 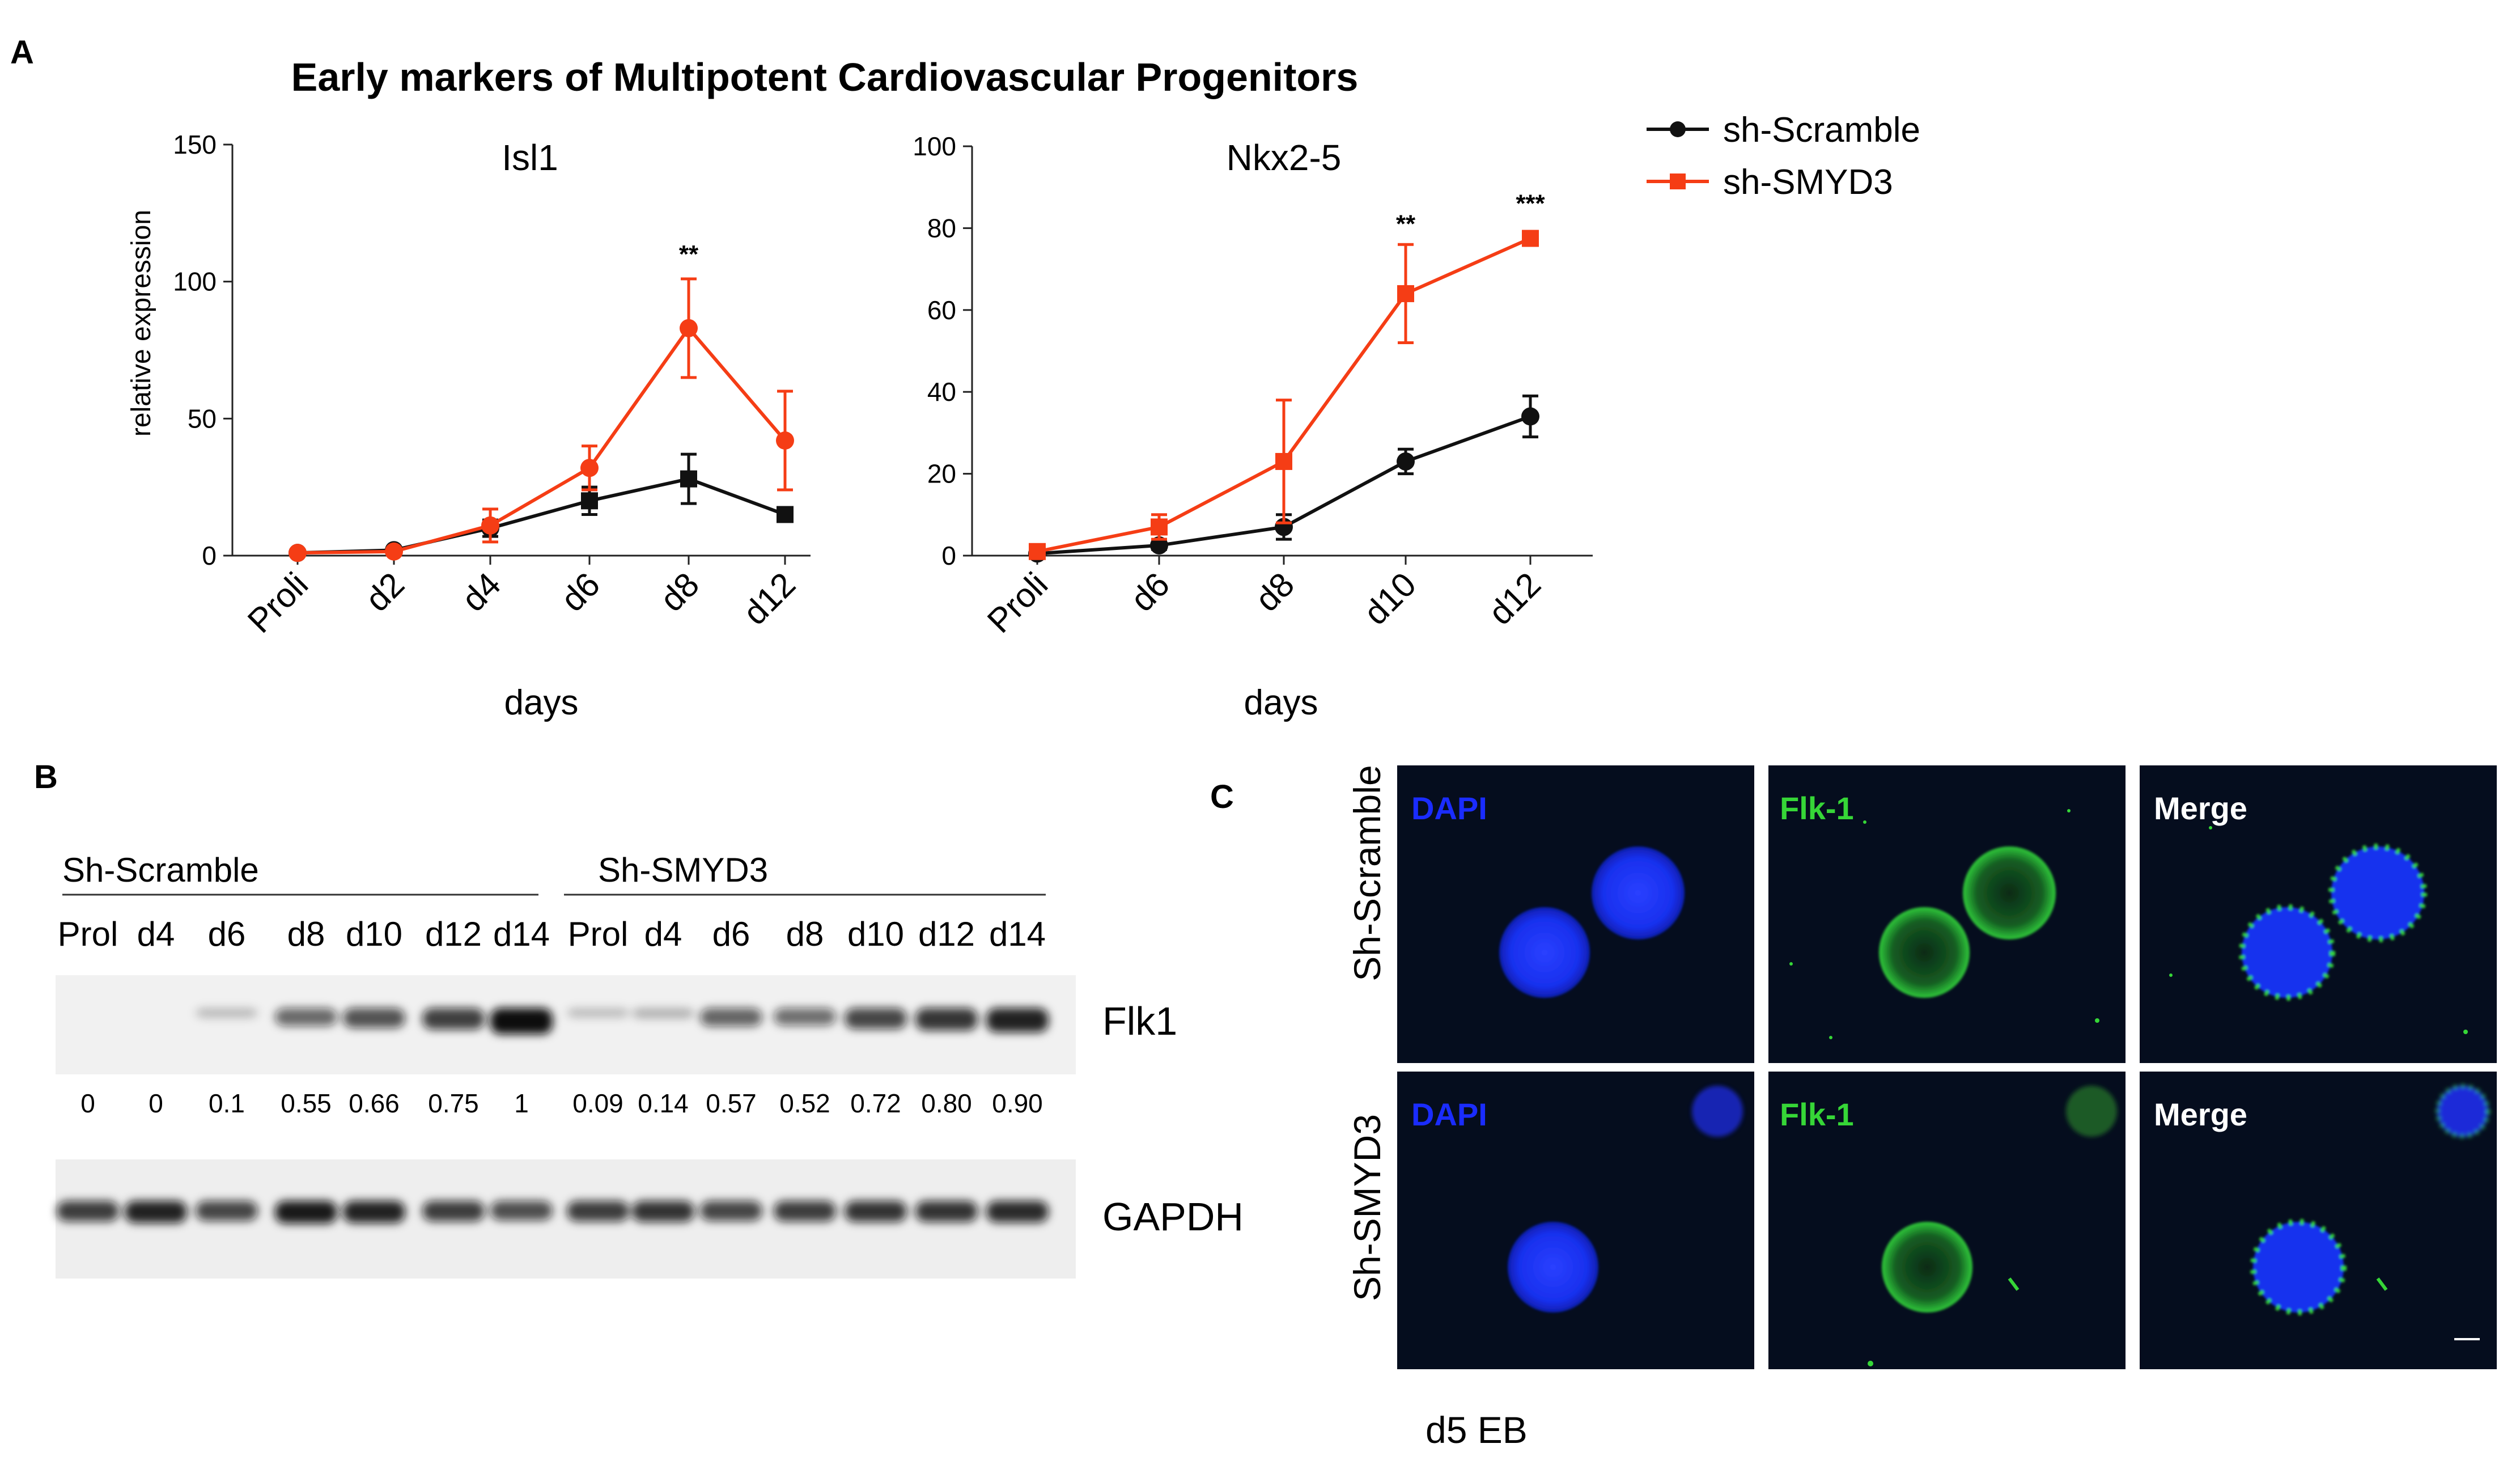 I want to click on legend-marker-scramble, so click(x=1678, y=129).